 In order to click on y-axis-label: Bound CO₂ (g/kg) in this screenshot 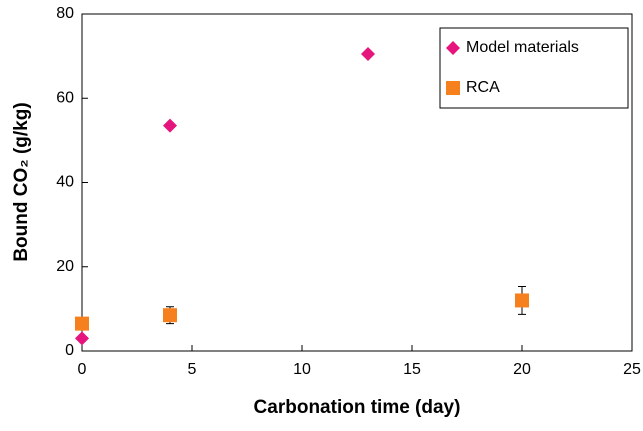, I will do `click(21, 181)`.